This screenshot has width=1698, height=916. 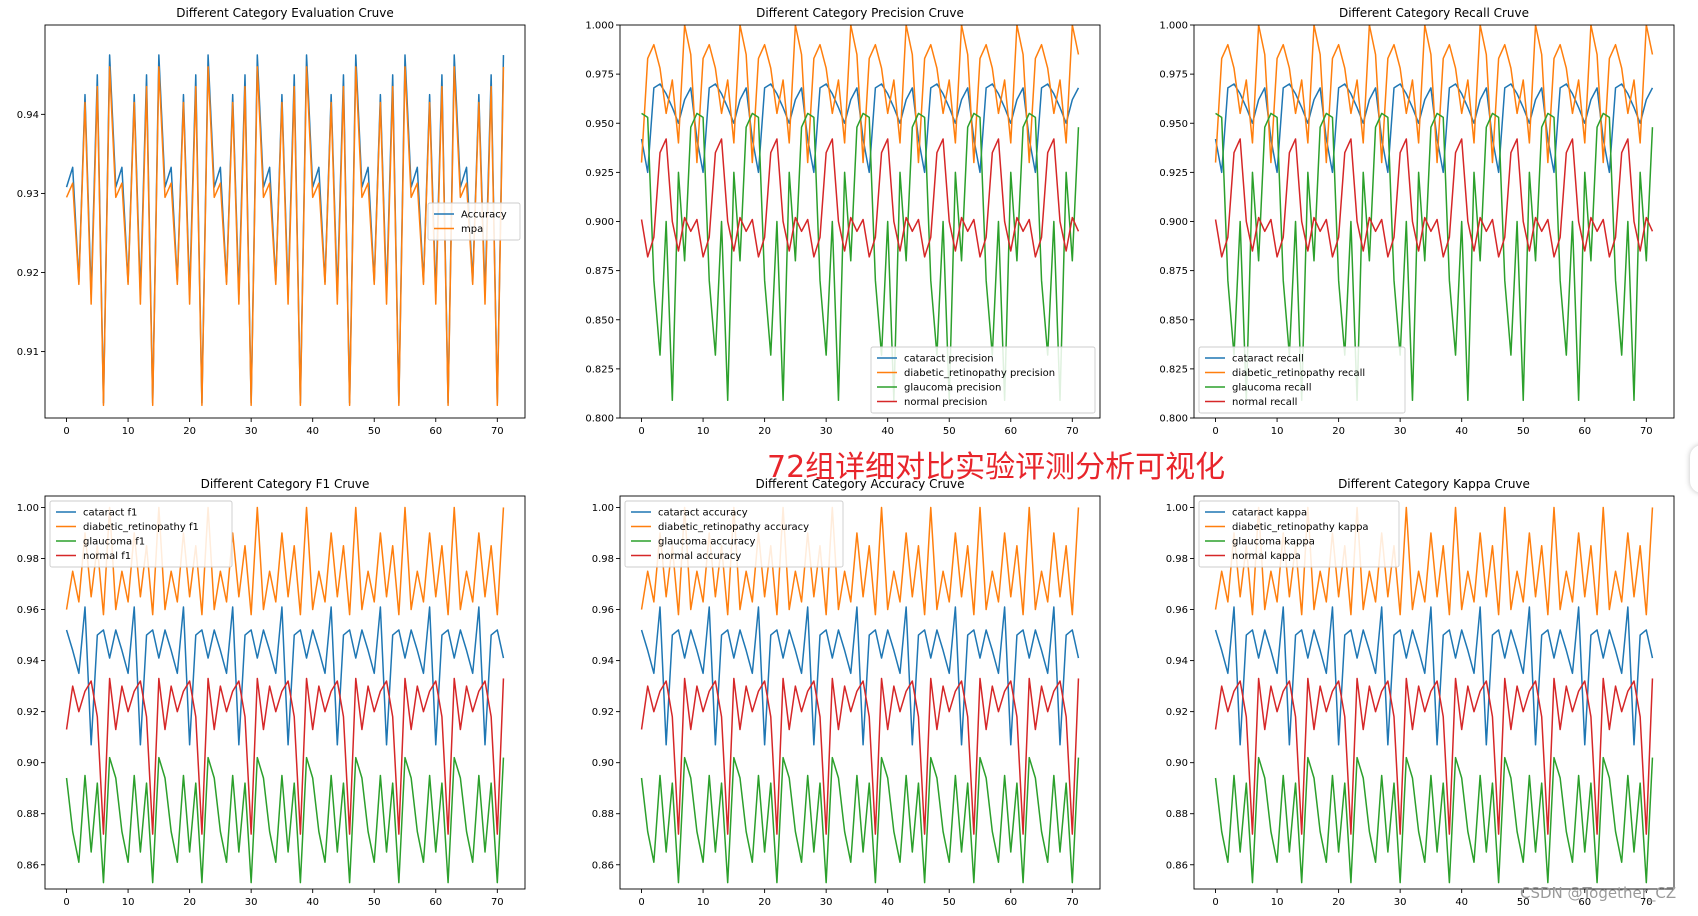 I want to click on plot-frame, so click(x=1434, y=692).